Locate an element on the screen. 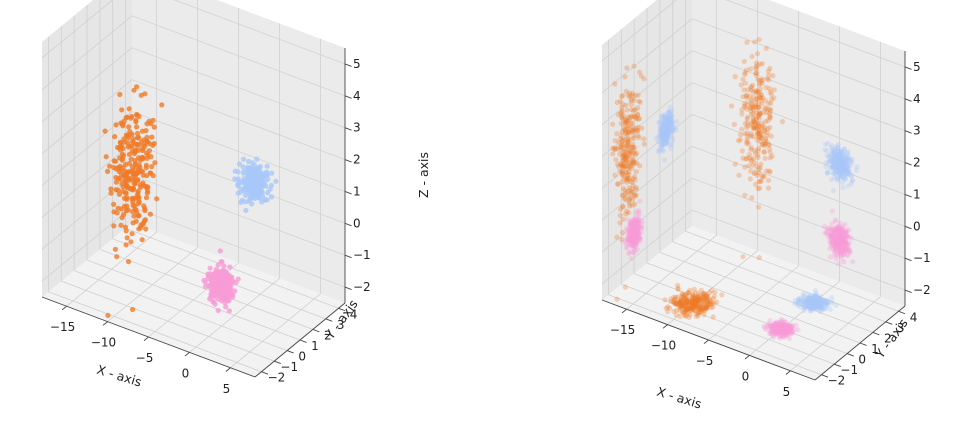 This screenshot has width=954, height=421. y-tick-label: 2 is located at coordinates (888, 338).